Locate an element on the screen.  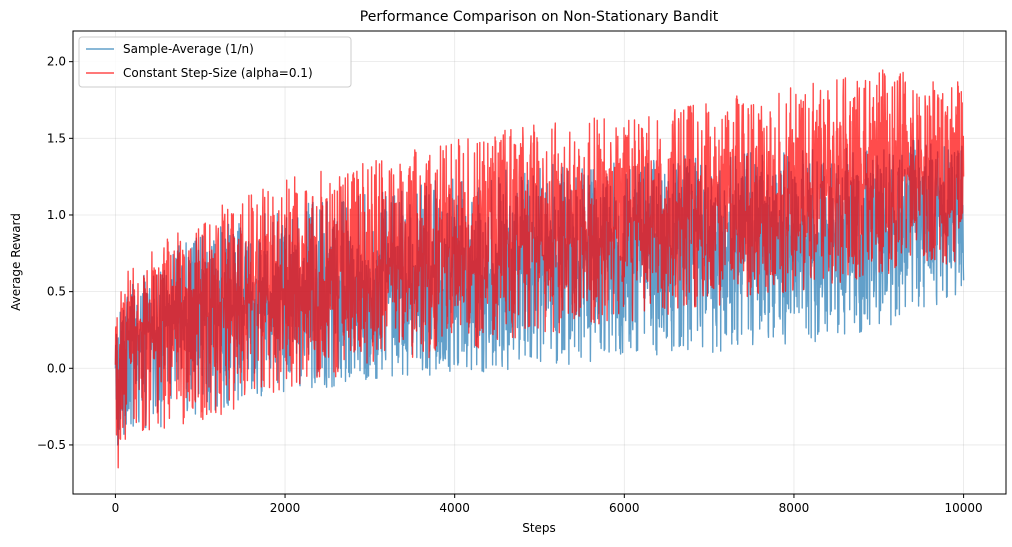
x-tick-label: 6000 is located at coordinates (624, 508).